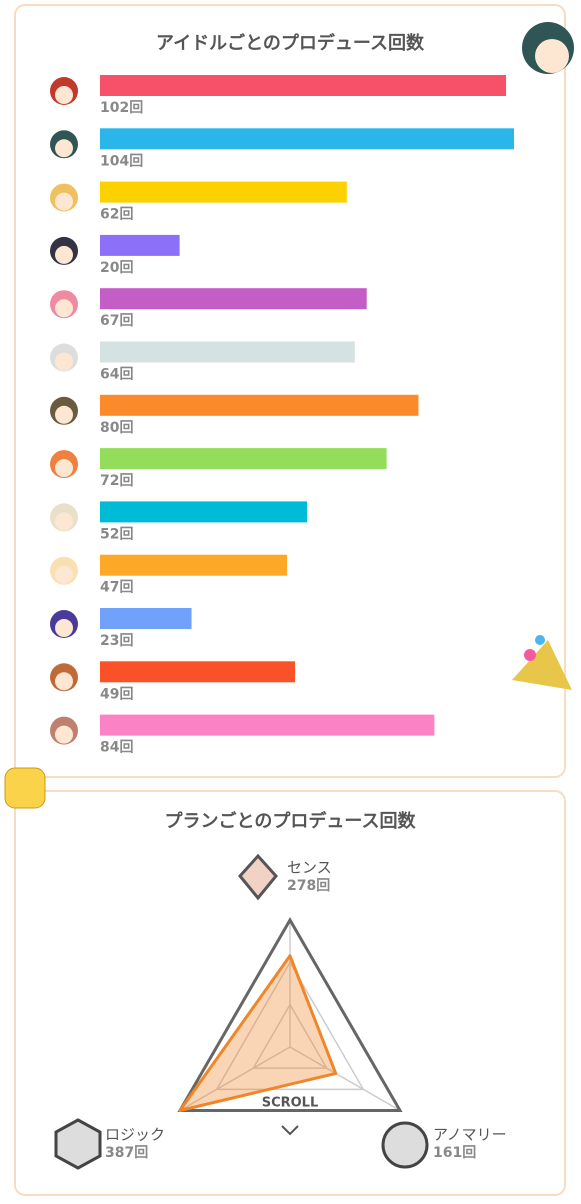 The image size is (581, 1204). What do you see at coordinates (116, 748) in the screenshot?
I see `value-label: 84回` at bounding box center [116, 748].